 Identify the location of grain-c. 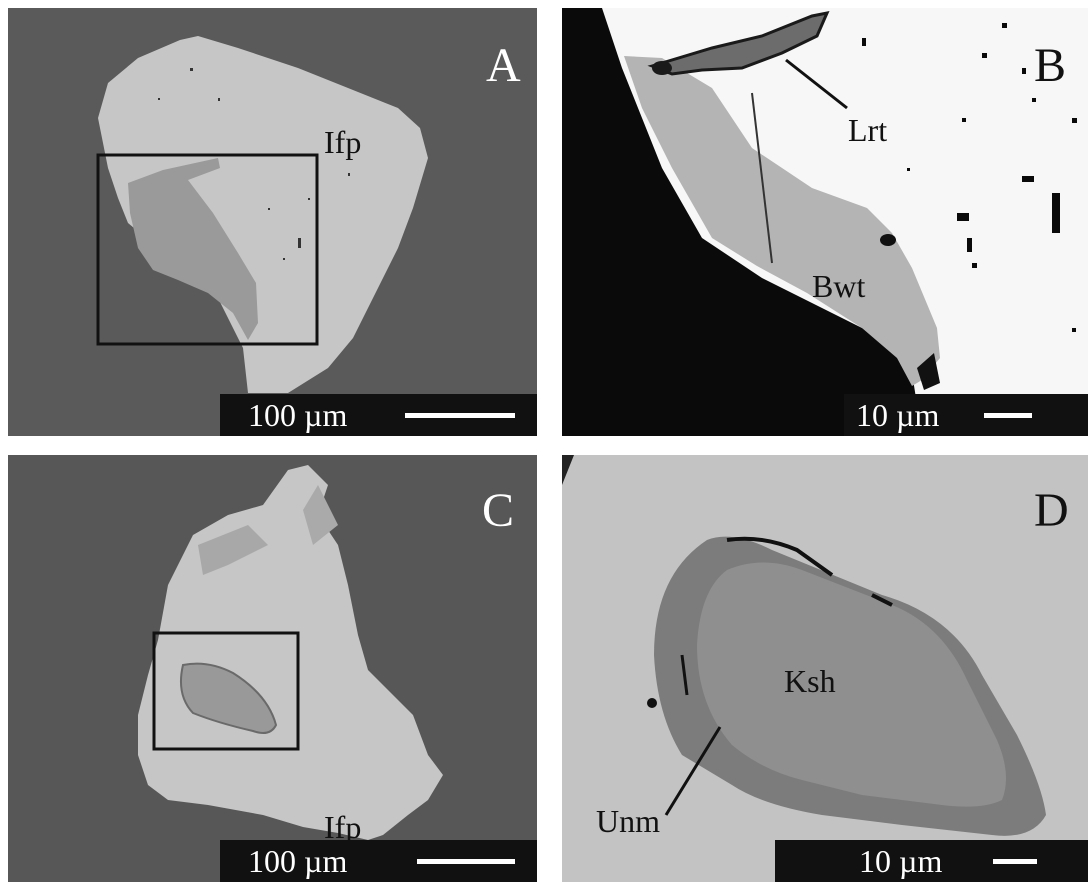
(290, 652).